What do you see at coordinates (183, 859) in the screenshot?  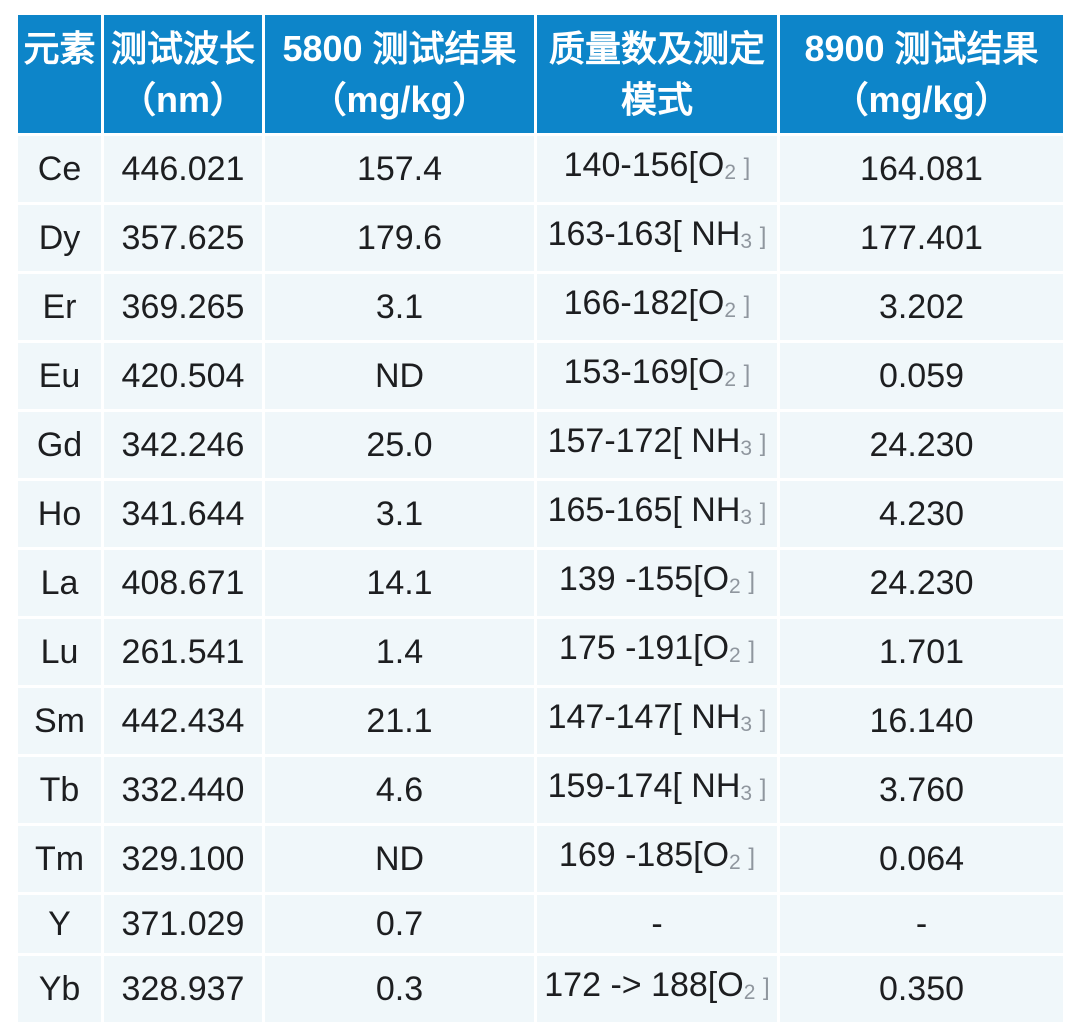 I see `wavelength-cell: 329.100` at bounding box center [183, 859].